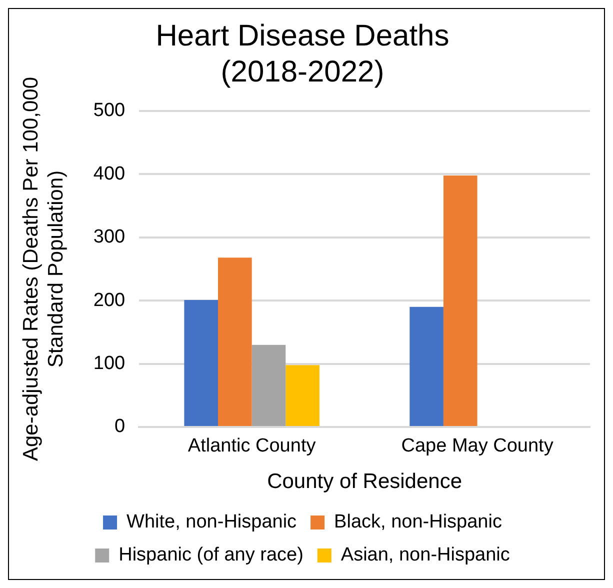 This screenshot has height=588, width=613. I want to click on y-tick-label: 400, so click(109, 173).